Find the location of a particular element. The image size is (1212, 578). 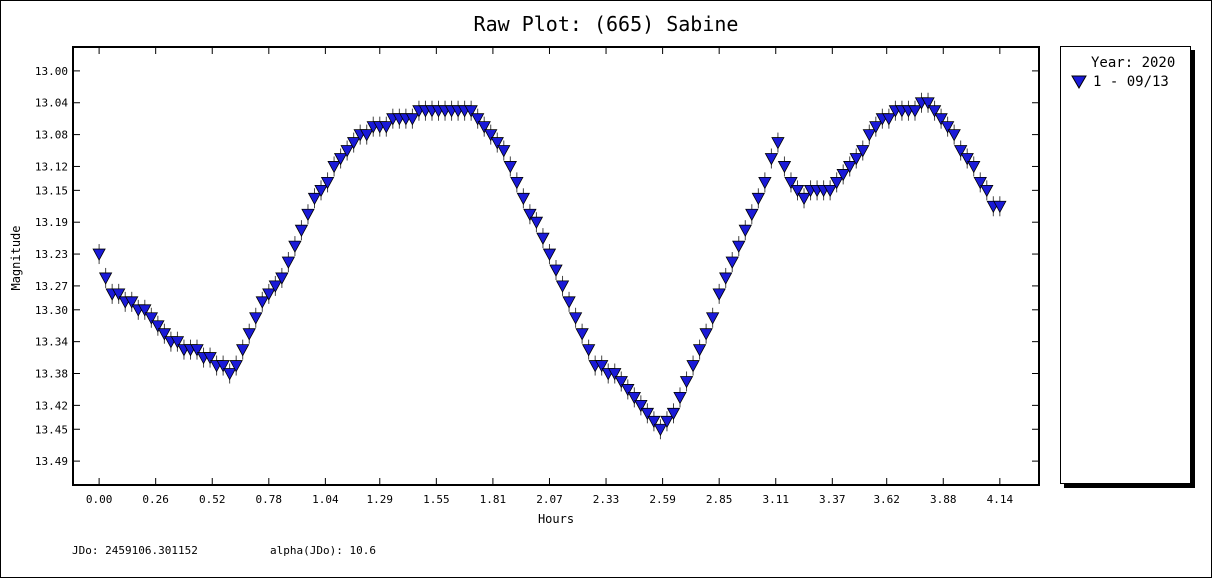

y-tick-label: 13.19 is located at coordinates (51, 222).